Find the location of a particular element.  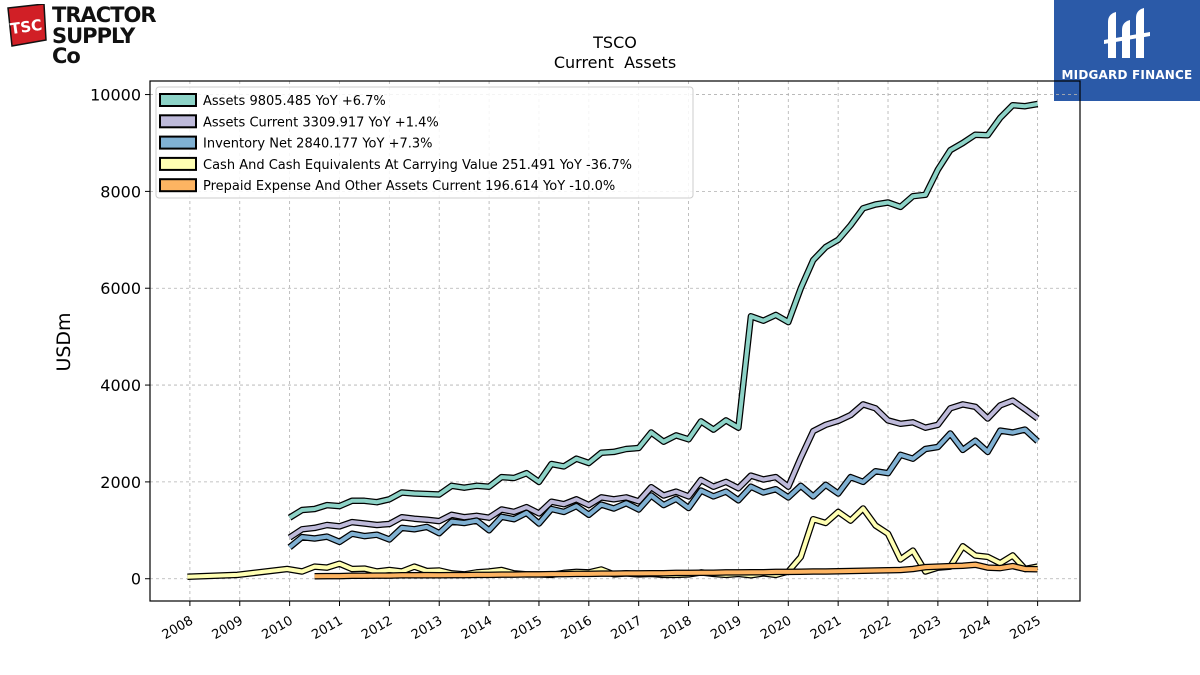

x-tick-label: 2012 is located at coordinates (377, 628).